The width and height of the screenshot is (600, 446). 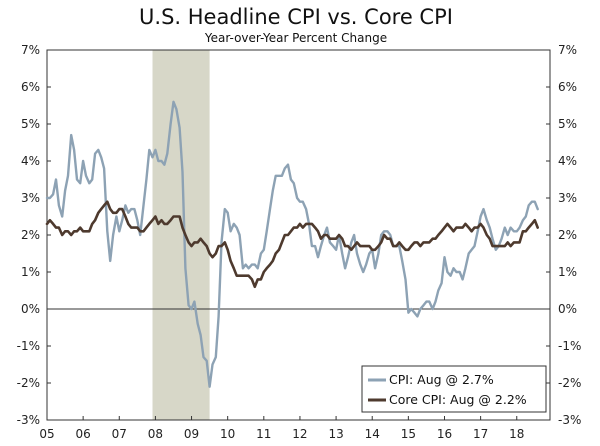 I want to click on y-tick-label-right: 2%, so click(x=567, y=235).